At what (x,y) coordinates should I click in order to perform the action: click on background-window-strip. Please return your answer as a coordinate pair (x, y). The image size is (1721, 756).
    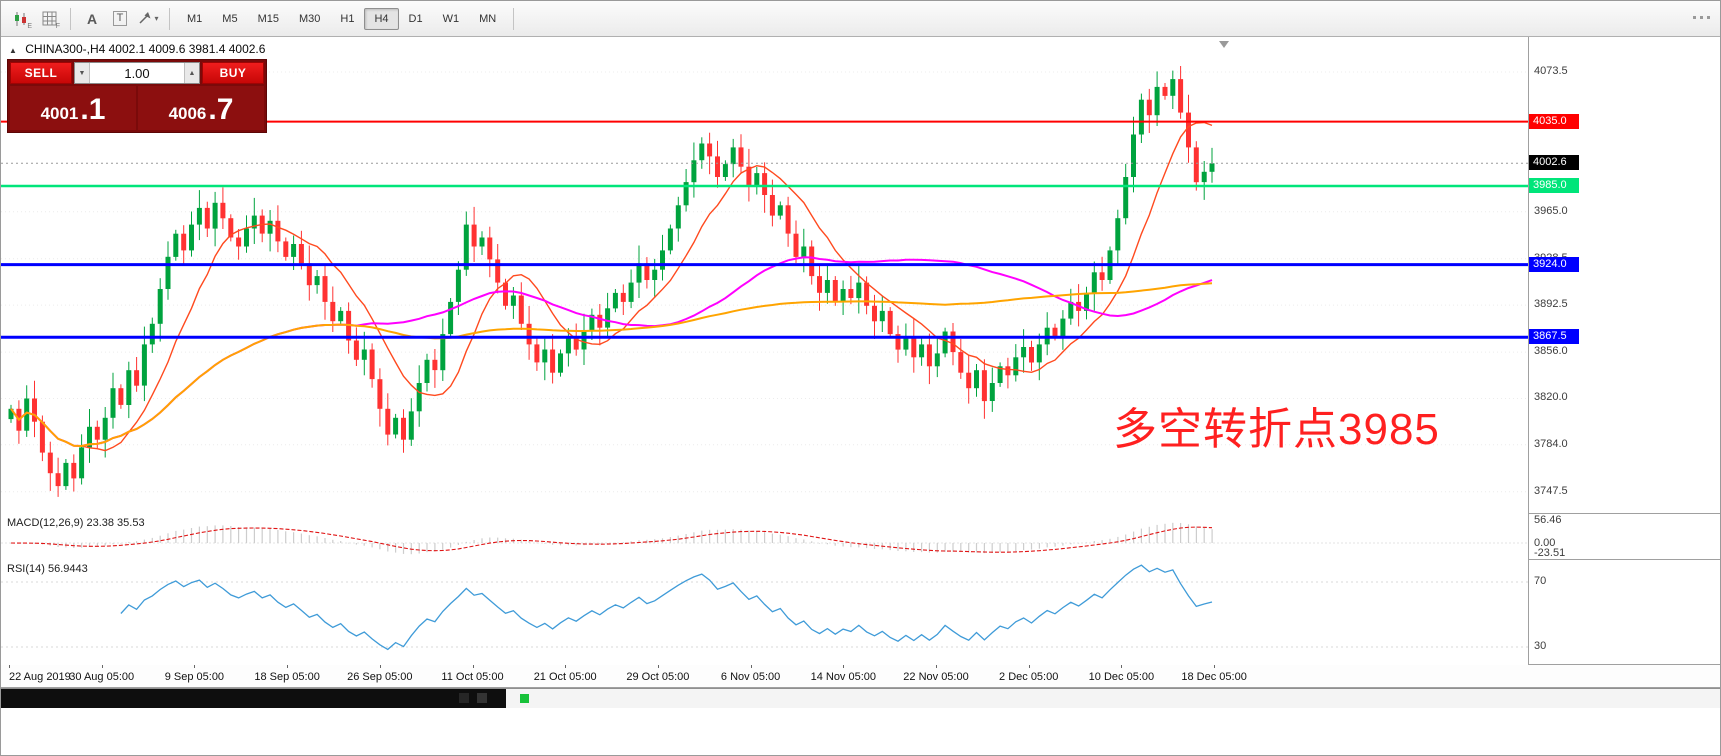
    Looking at the image, I should click on (860, 698).